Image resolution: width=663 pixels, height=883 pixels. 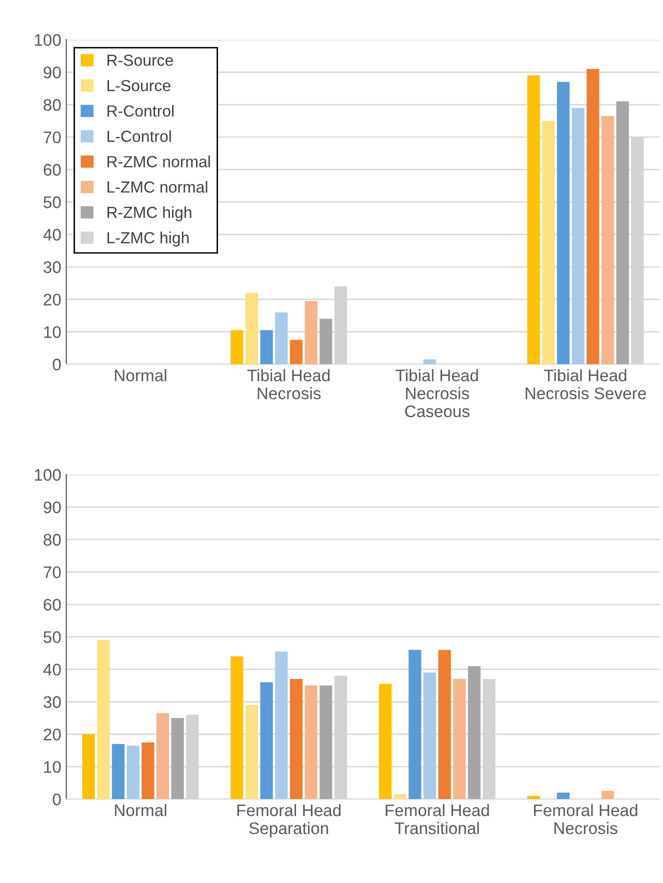 What do you see at coordinates (437, 393) in the screenshot?
I see `x-tick-label: Tibial Head Necrosis Caseous` at bounding box center [437, 393].